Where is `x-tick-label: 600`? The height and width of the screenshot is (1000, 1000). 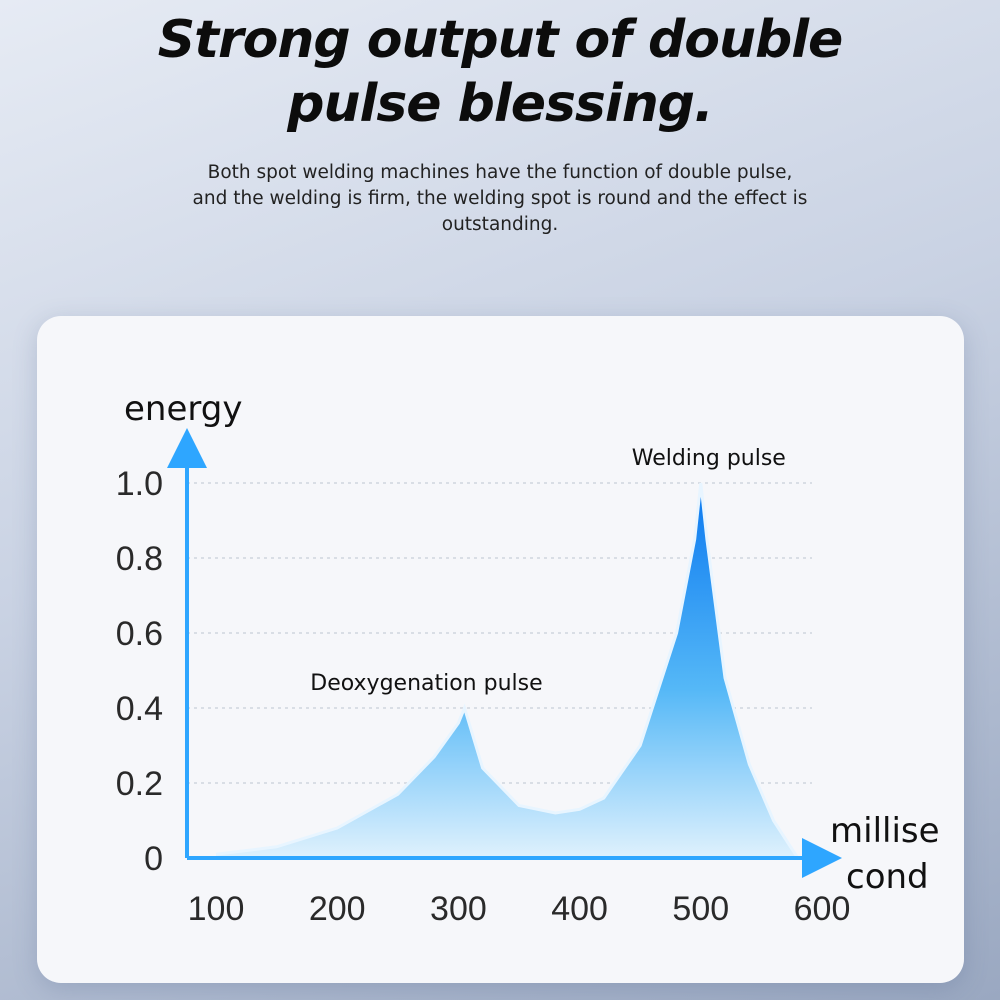
x-tick-label: 600 is located at coordinates (822, 909).